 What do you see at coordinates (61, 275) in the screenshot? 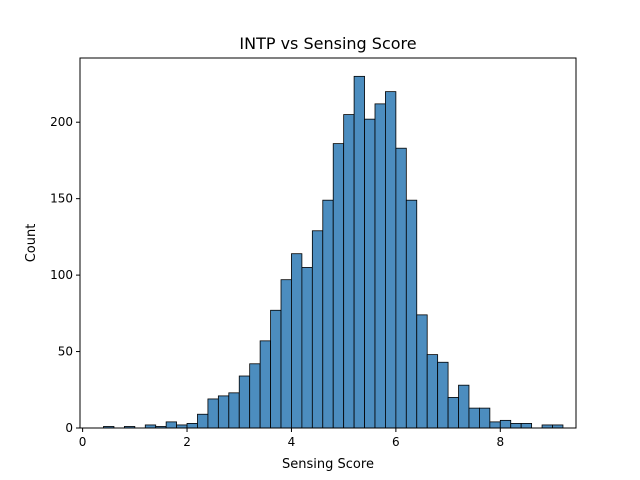
I see `y-tick-label: 100` at bounding box center [61, 275].